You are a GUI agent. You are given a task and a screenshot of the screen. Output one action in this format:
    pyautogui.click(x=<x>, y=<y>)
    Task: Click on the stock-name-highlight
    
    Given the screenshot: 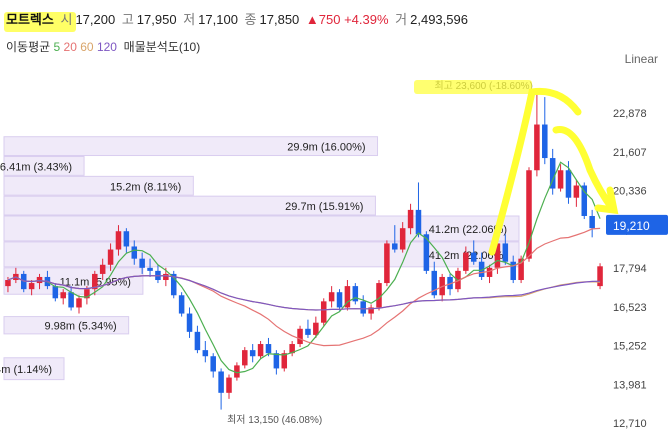 What is the action you would take?
    pyautogui.click(x=40, y=22)
    